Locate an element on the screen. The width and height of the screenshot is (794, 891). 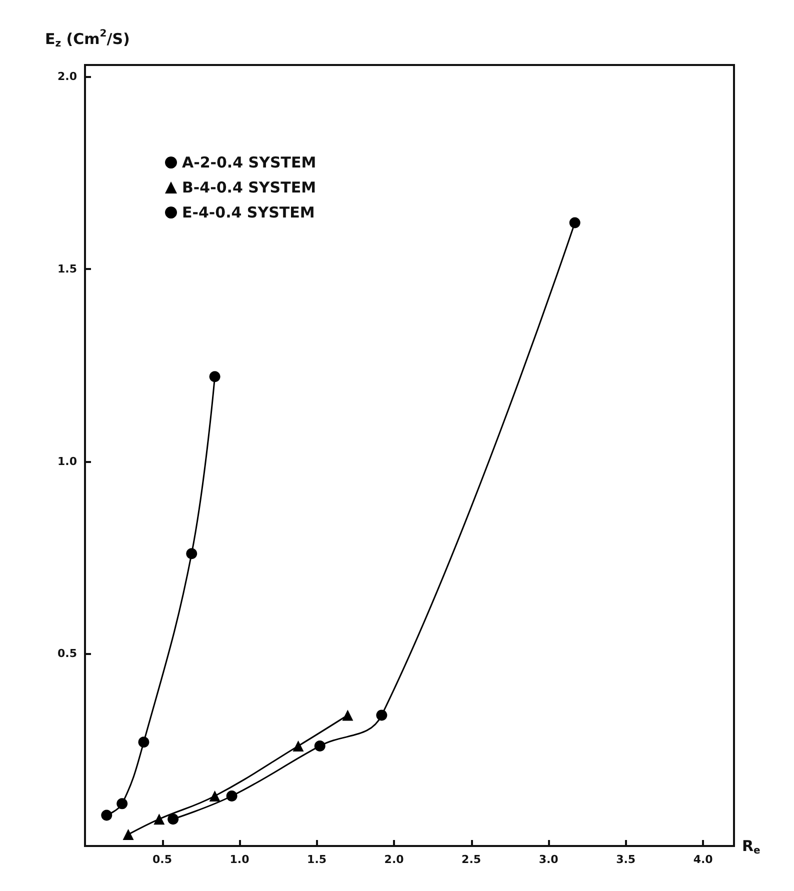
y-tick-label: 2.0 is located at coordinates (68, 77).